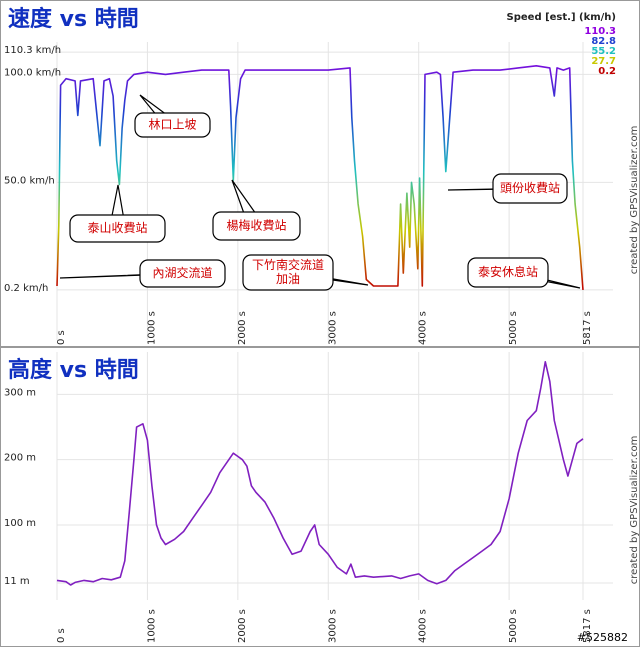 This screenshot has height=647, width=640. Describe the element at coordinates (288, 279) in the screenshot. I see `annotation: 加油` at that location.